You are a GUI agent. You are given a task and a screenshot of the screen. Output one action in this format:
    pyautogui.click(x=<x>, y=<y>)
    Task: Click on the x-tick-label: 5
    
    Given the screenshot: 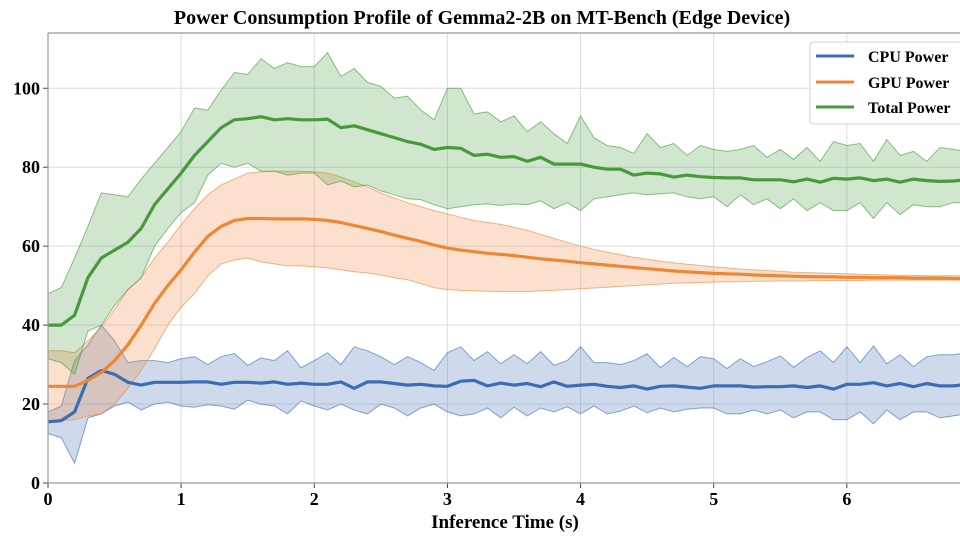 What is the action you would take?
    pyautogui.click(x=713, y=499)
    